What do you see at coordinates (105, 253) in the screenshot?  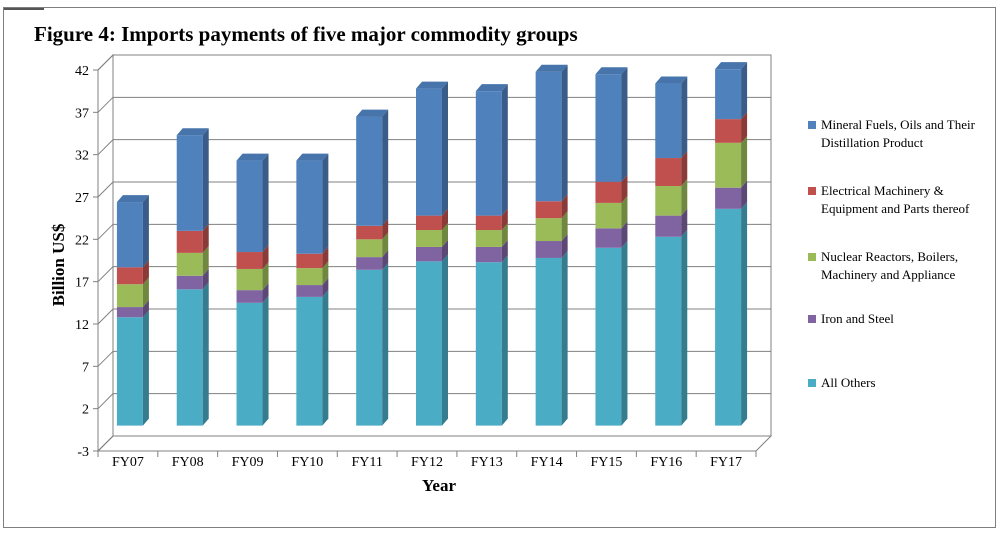 I see `side-wall` at bounding box center [105, 253].